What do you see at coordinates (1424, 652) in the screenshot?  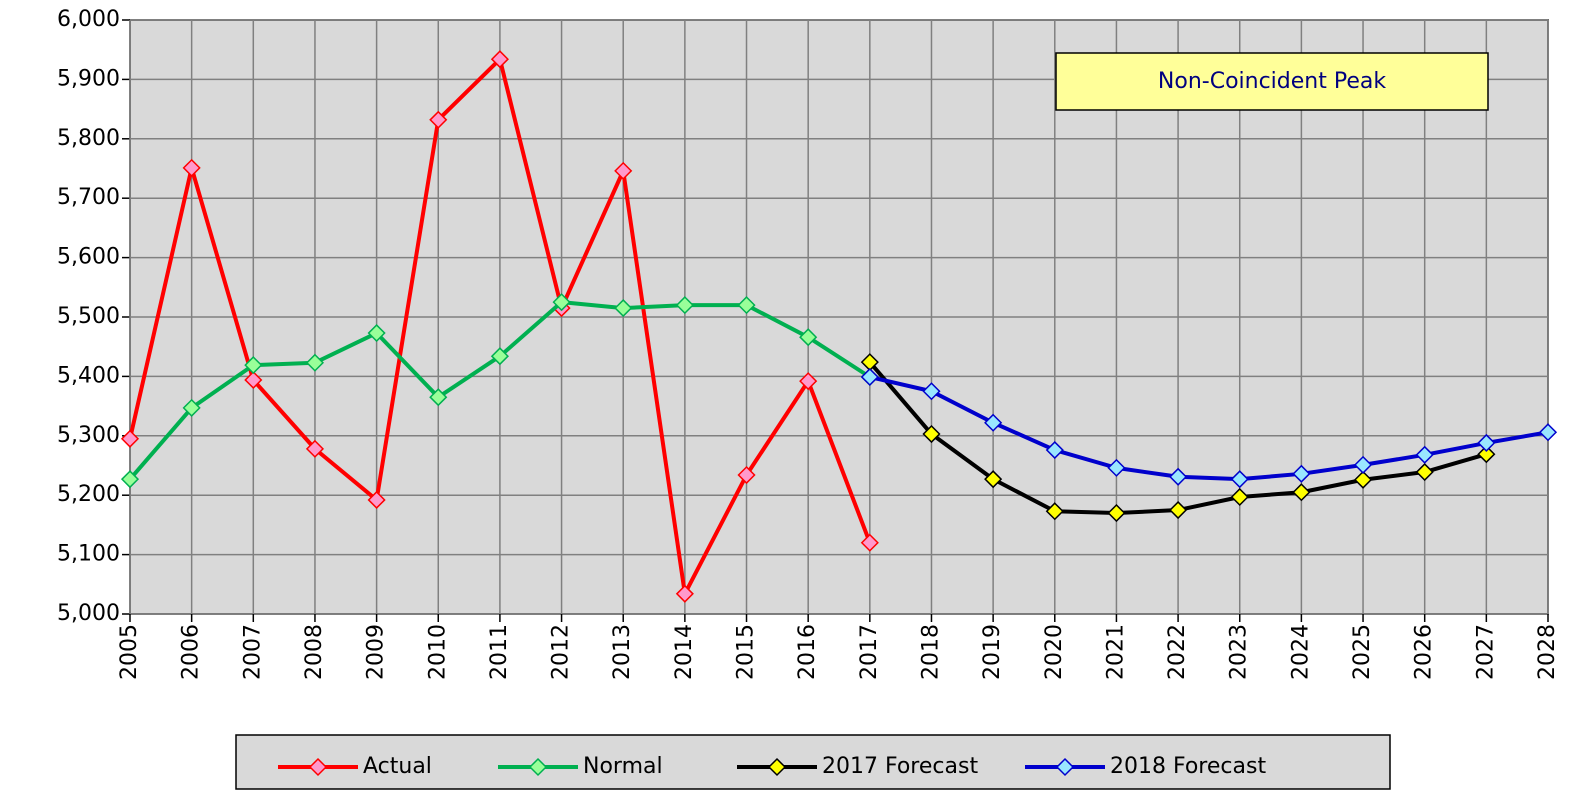 I see `x-tick-label: 2026` at bounding box center [1424, 652].